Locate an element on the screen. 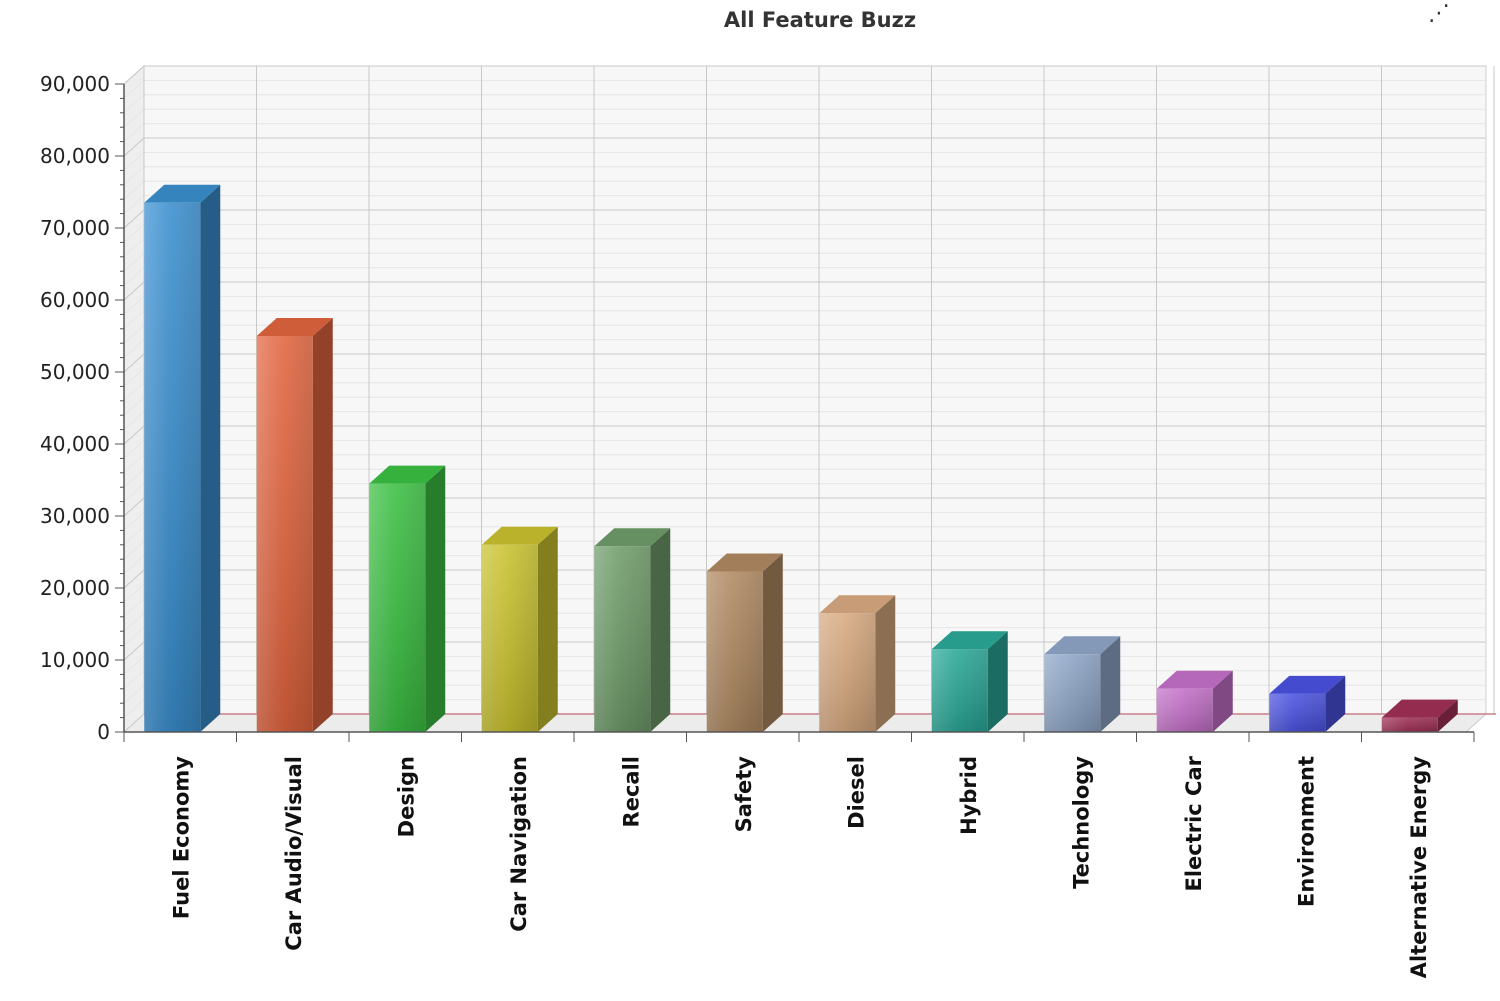  x-tick-label: Recall is located at coordinates (631, 791).